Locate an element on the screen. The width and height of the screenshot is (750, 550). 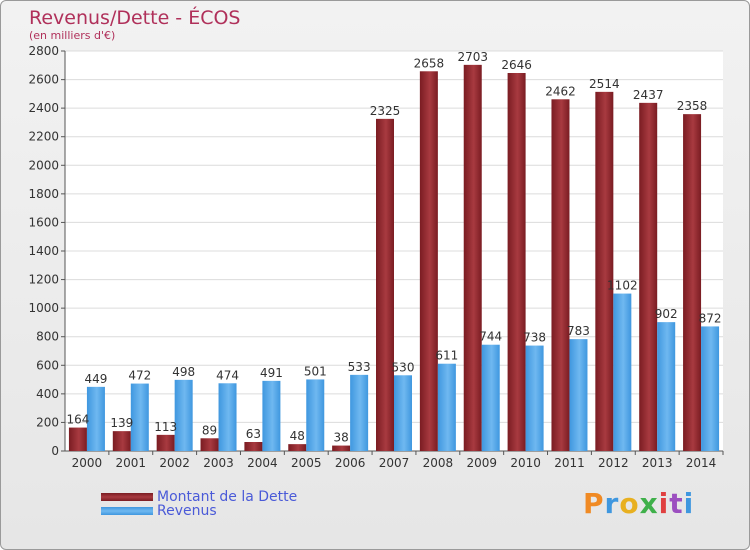
brand-letter: P is located at coordinates (594, 503).